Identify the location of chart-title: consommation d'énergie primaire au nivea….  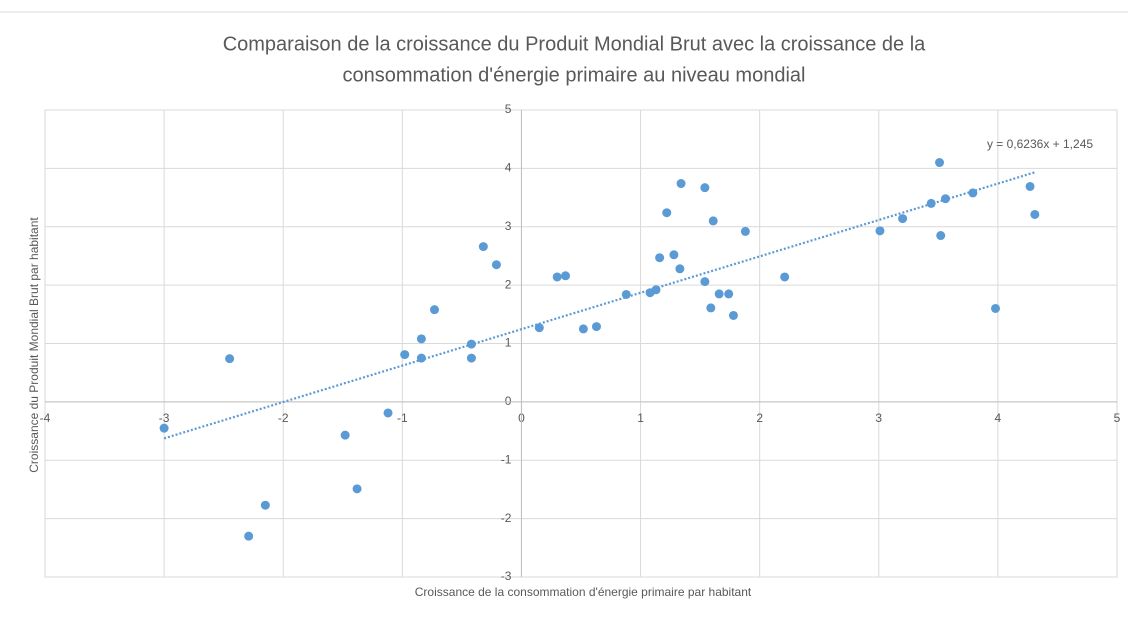
(574, 75).